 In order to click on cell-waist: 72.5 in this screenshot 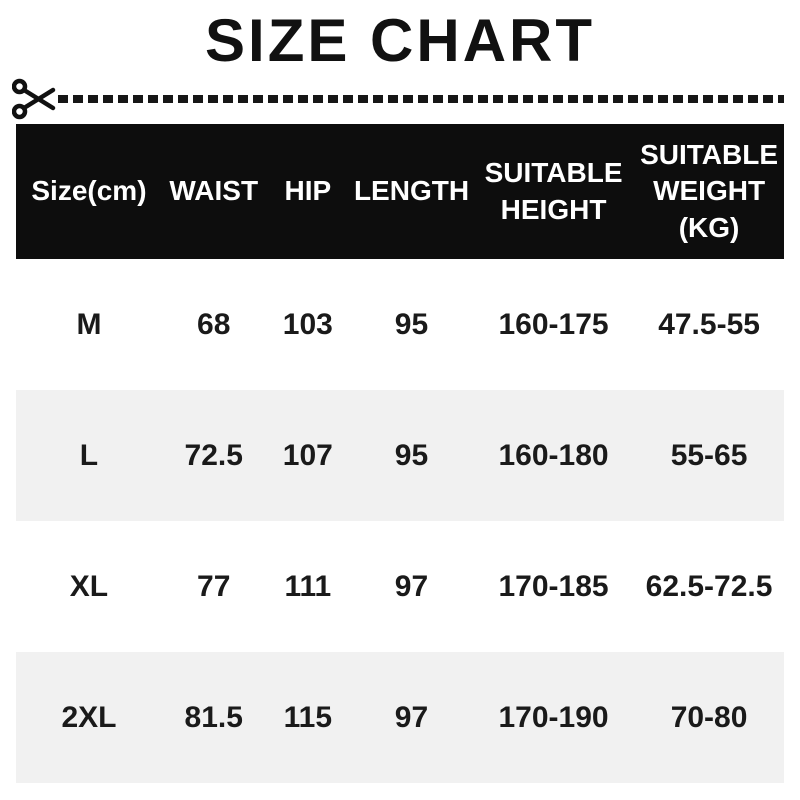, I will do `click(213, 455)`.